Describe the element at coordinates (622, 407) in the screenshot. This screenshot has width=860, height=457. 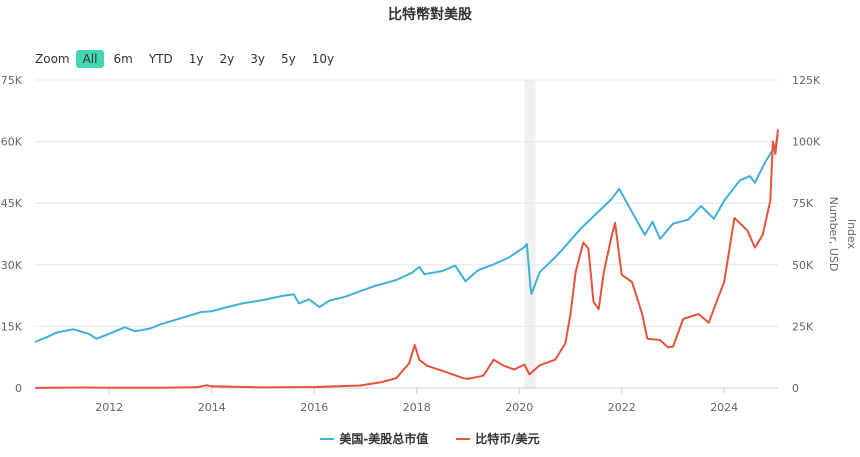
I see `x-tick-label: 2022` at that location.